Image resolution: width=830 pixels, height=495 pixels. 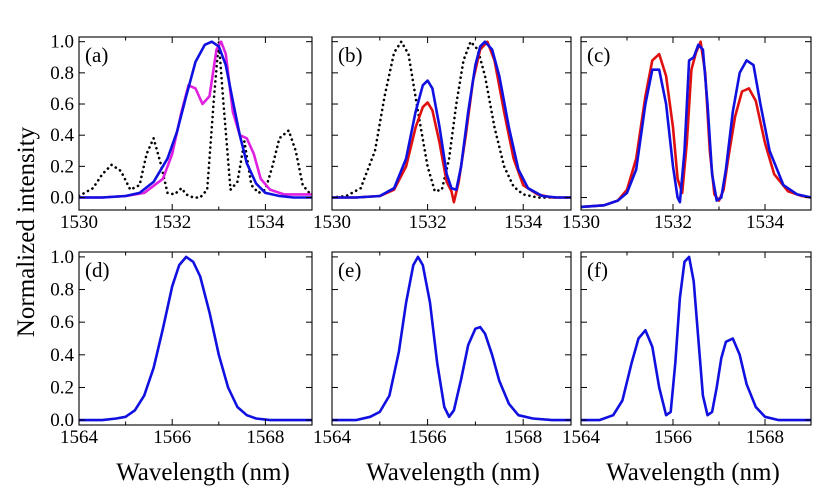 I want to click on x-axis-title-middle: Wavelength (nm), so click(x=453, y=472).